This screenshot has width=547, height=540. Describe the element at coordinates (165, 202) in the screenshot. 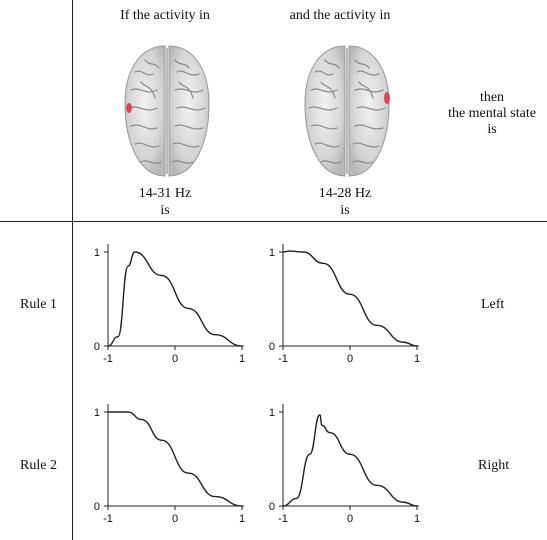

I see `band-col1: 14-31 Hz is` at that location.